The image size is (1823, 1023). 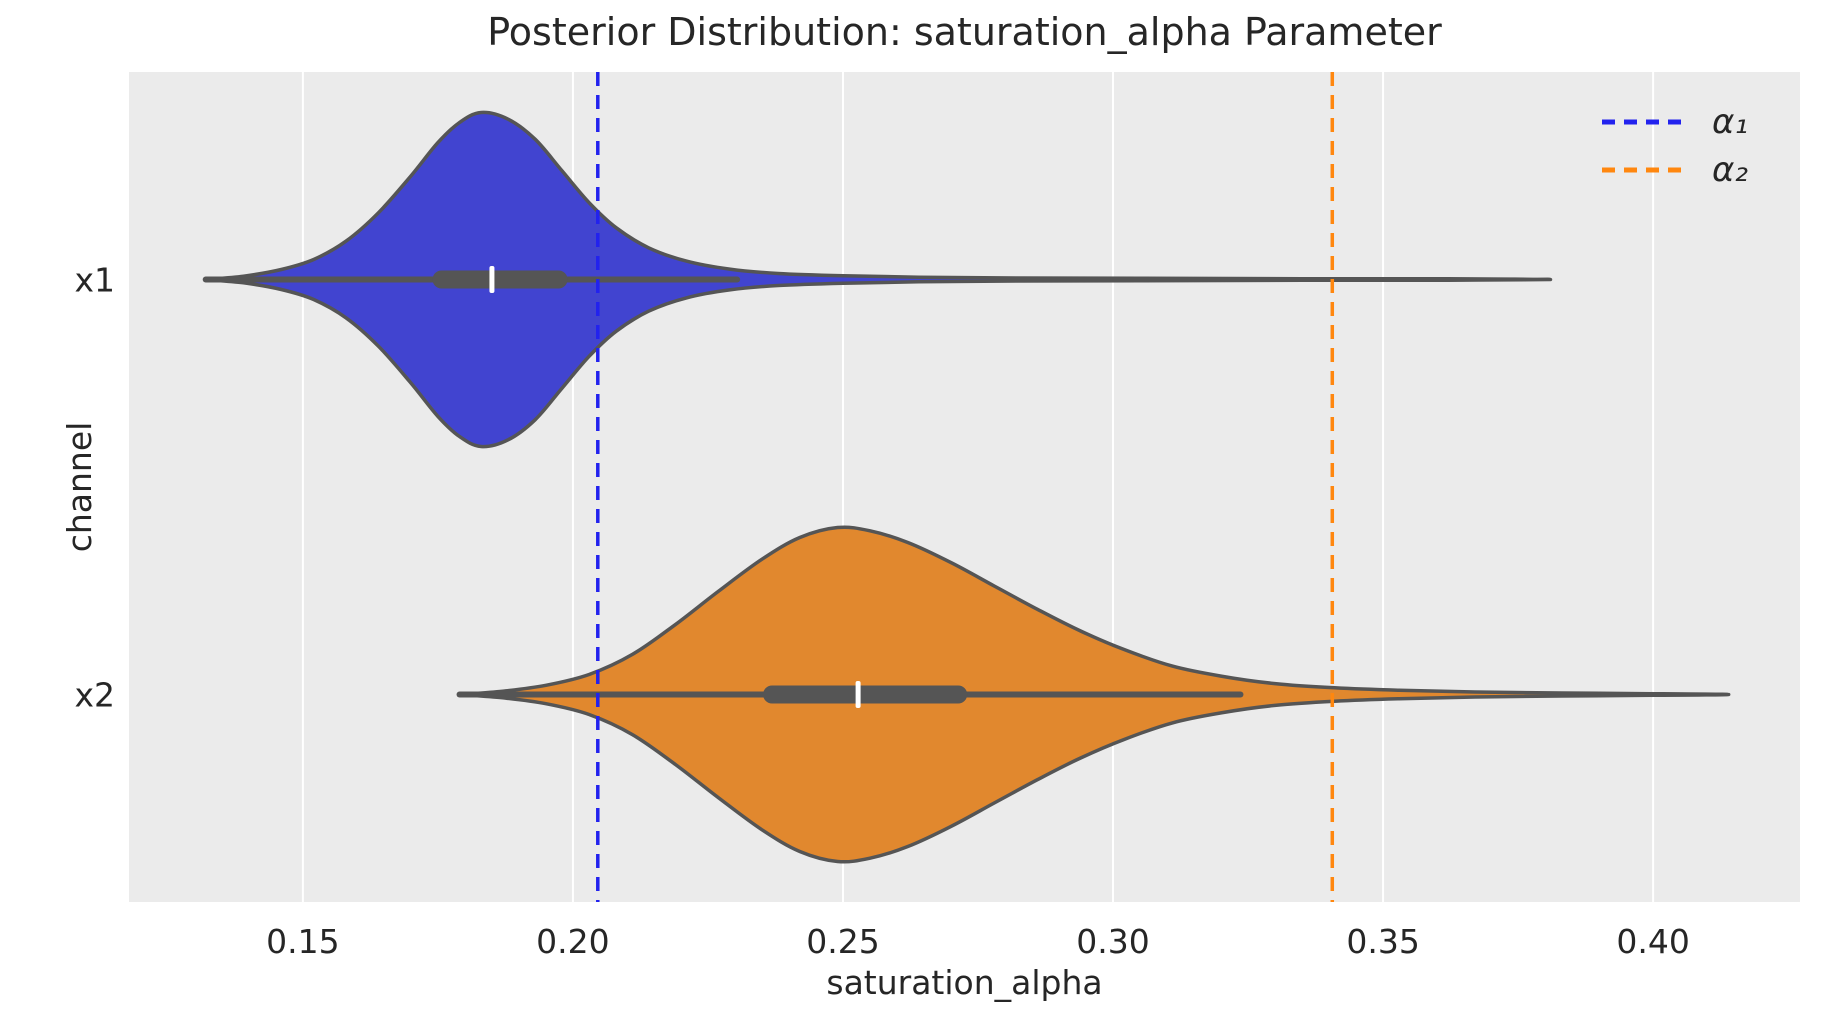 I want to click on x-tick-label: 0.15, so click(x=303, y=941).